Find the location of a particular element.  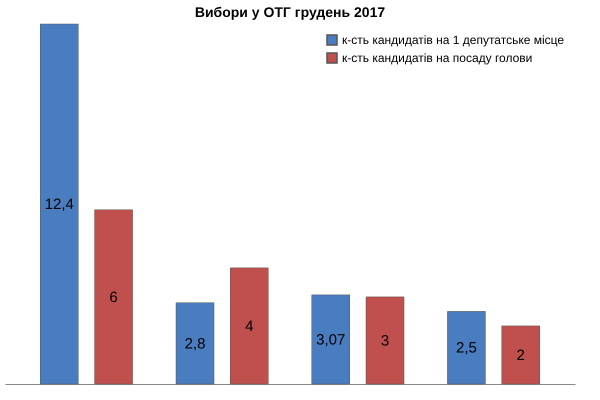

data-label: 2,8 is located at coordinates (195, 343).